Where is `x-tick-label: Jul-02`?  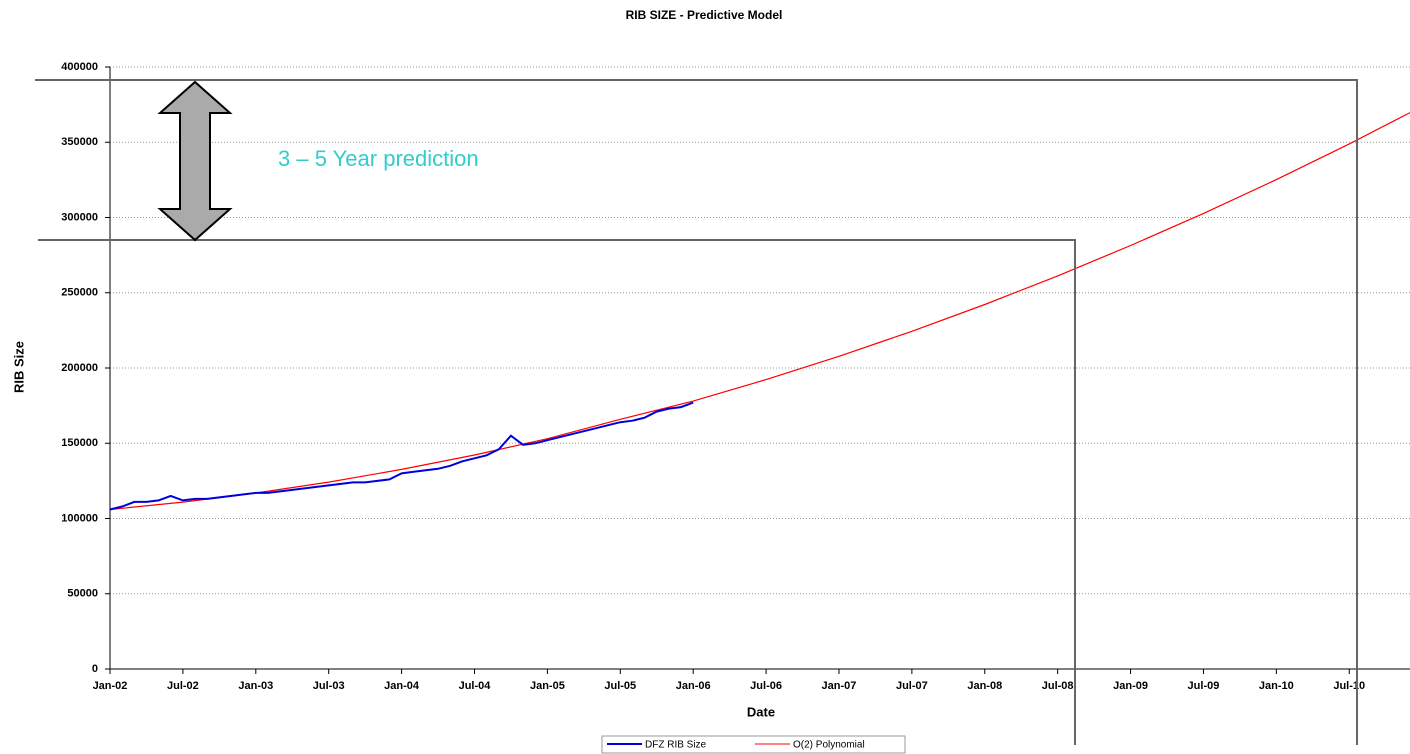 x-tick-label: Jul-02 is located at coordinates (183, 686).